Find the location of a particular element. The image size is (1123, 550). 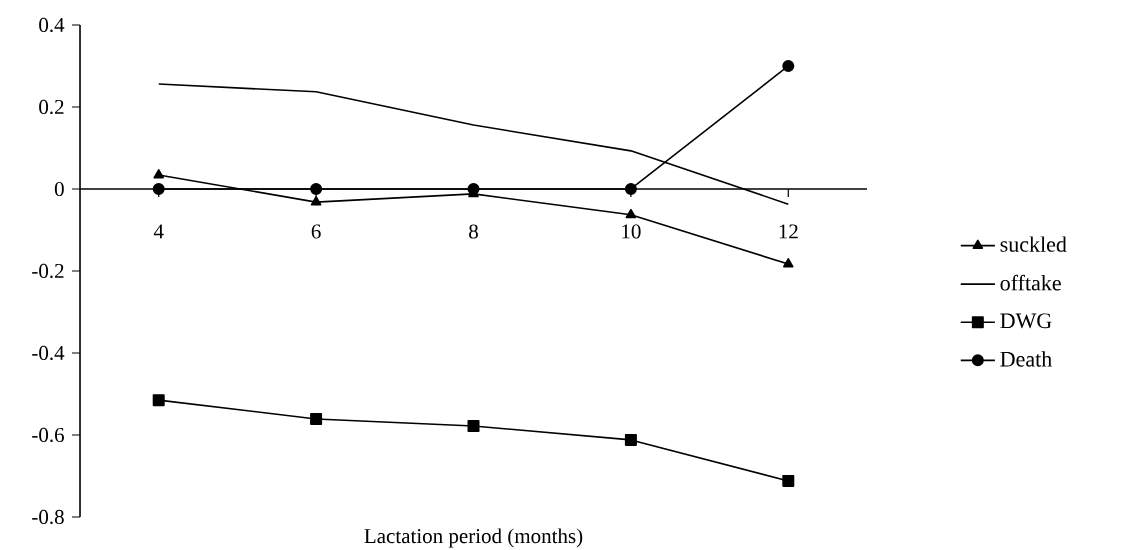

legend-label: DWG is located at coordinates (1026, 321).